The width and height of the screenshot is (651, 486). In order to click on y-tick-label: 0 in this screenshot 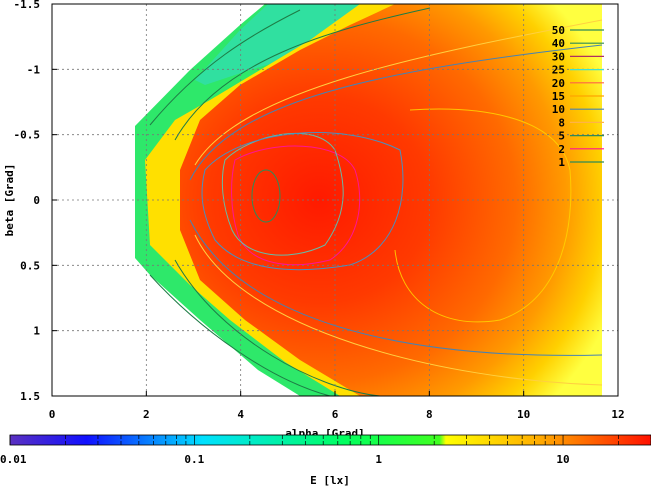, I will do `click(36, 200)`.